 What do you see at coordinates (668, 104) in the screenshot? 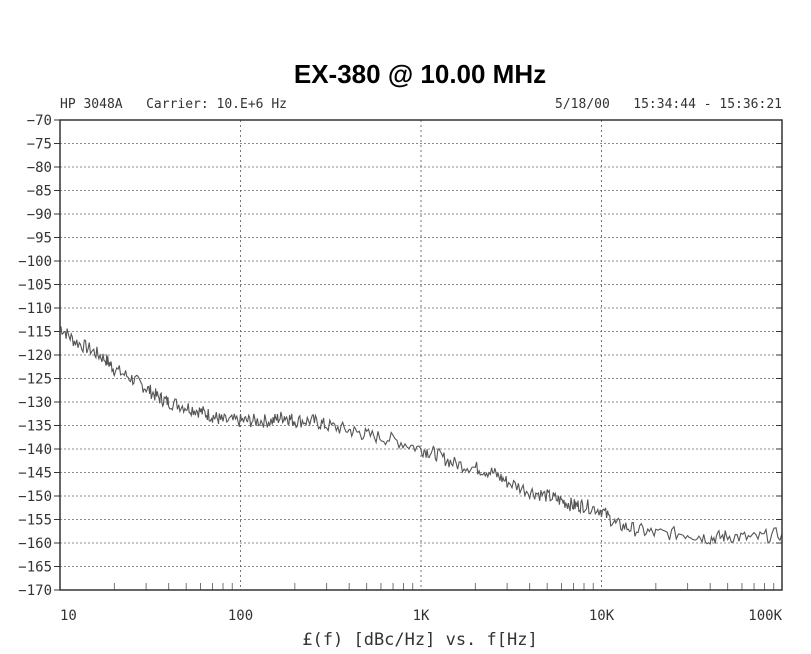
I see `measurement-timestamp: 5/18/00 15:34:44 - 15:36:21` at bounding box center [668, 104].